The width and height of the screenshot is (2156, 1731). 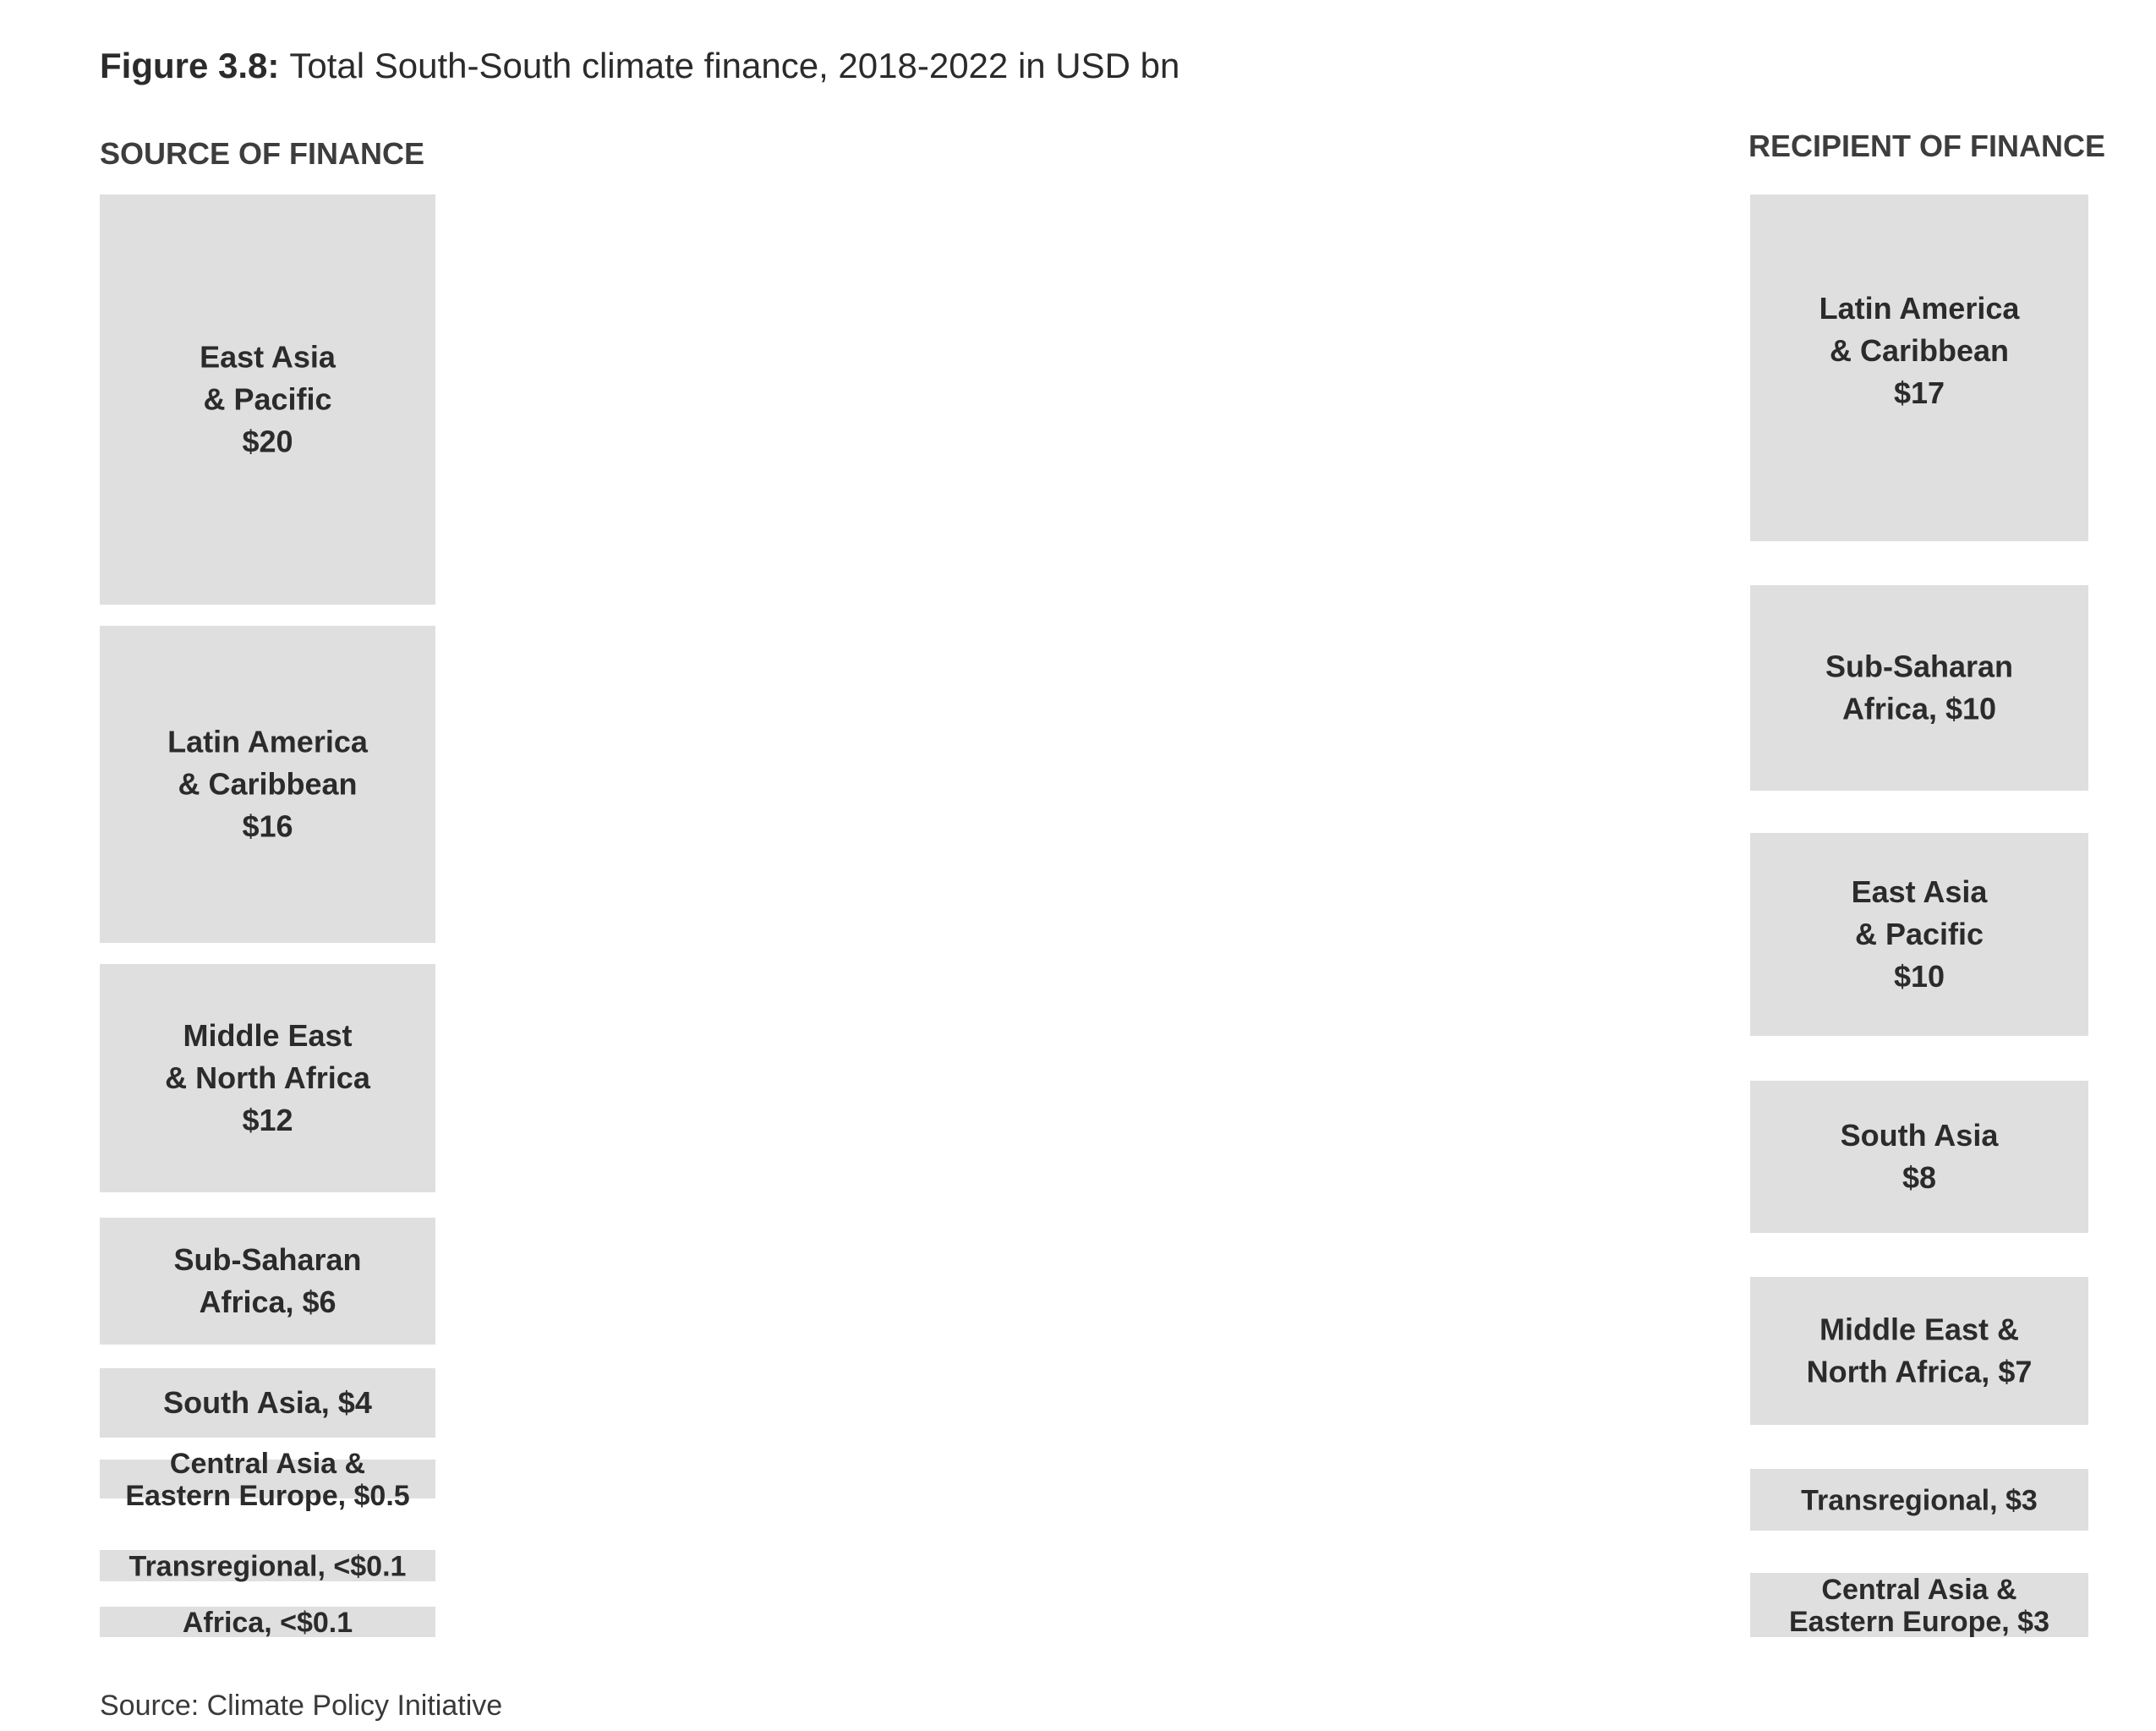 I want to click on flow-eap-to-ssa, so click(x=1092, y=429).